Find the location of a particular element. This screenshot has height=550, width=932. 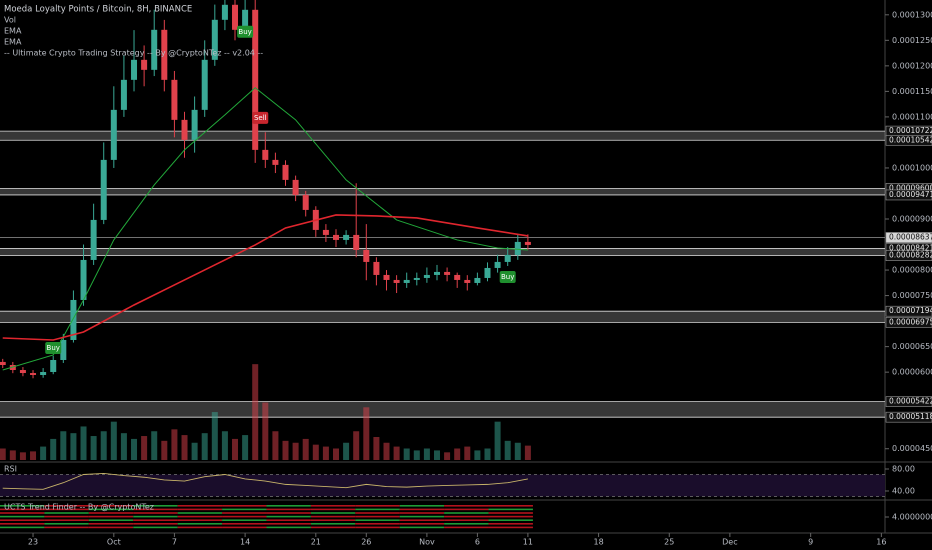

y-tick-label: 0.00010000 is located at coordinates (912, 167).